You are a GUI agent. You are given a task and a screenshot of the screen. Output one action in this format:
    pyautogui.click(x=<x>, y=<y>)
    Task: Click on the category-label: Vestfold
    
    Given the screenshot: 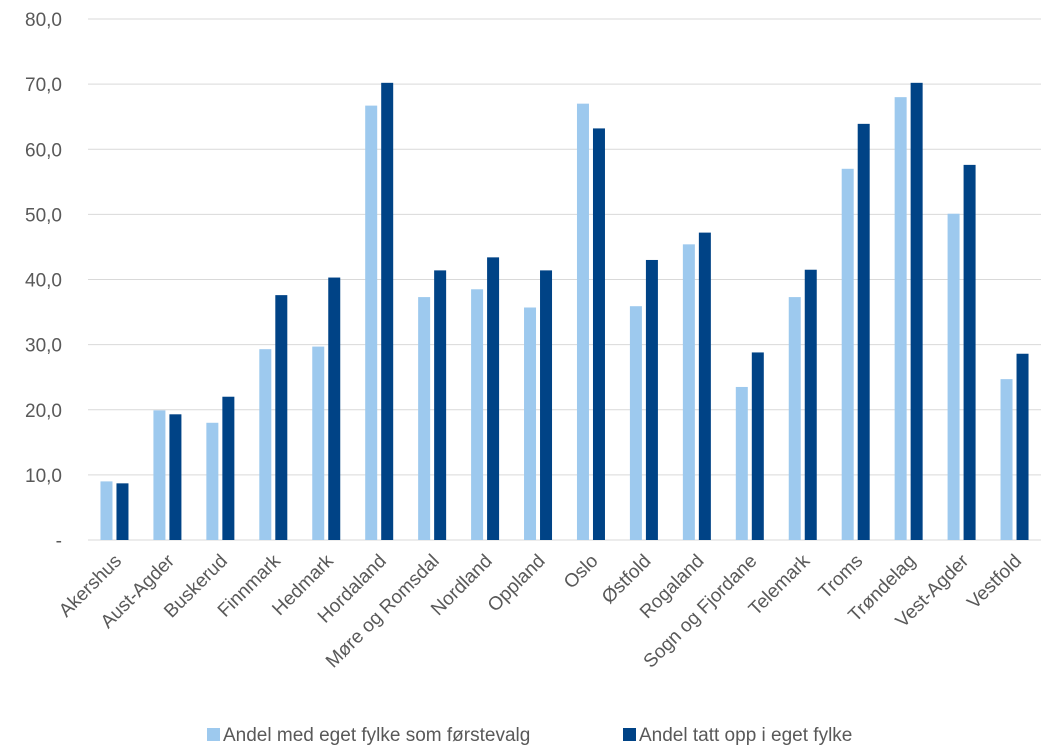 What is the action you would take?
    pyautogui.click(x=994, y=582)
    